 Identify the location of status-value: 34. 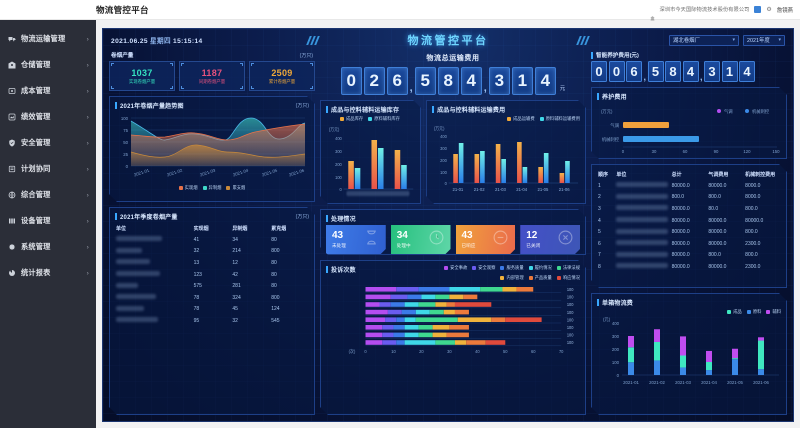
(402, 235).